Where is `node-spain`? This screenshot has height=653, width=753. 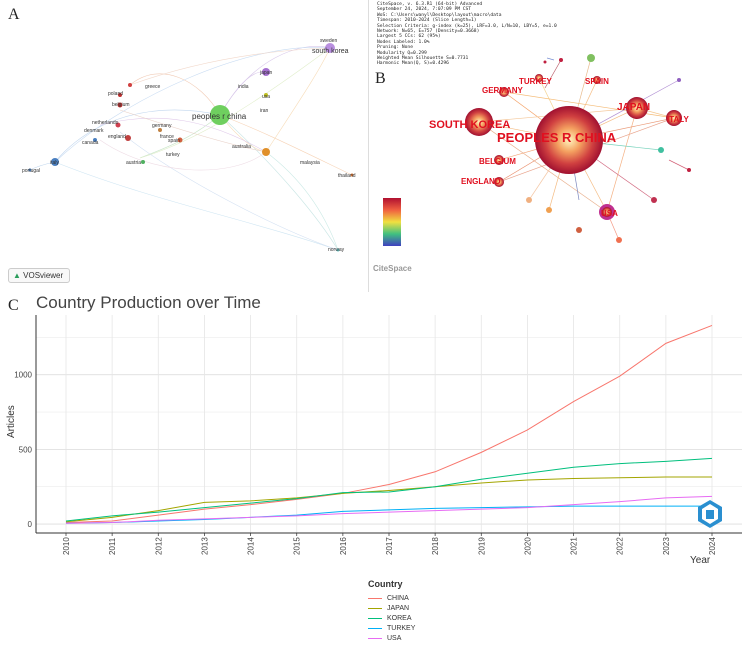 node-spain is located at coordinates (180, 140).